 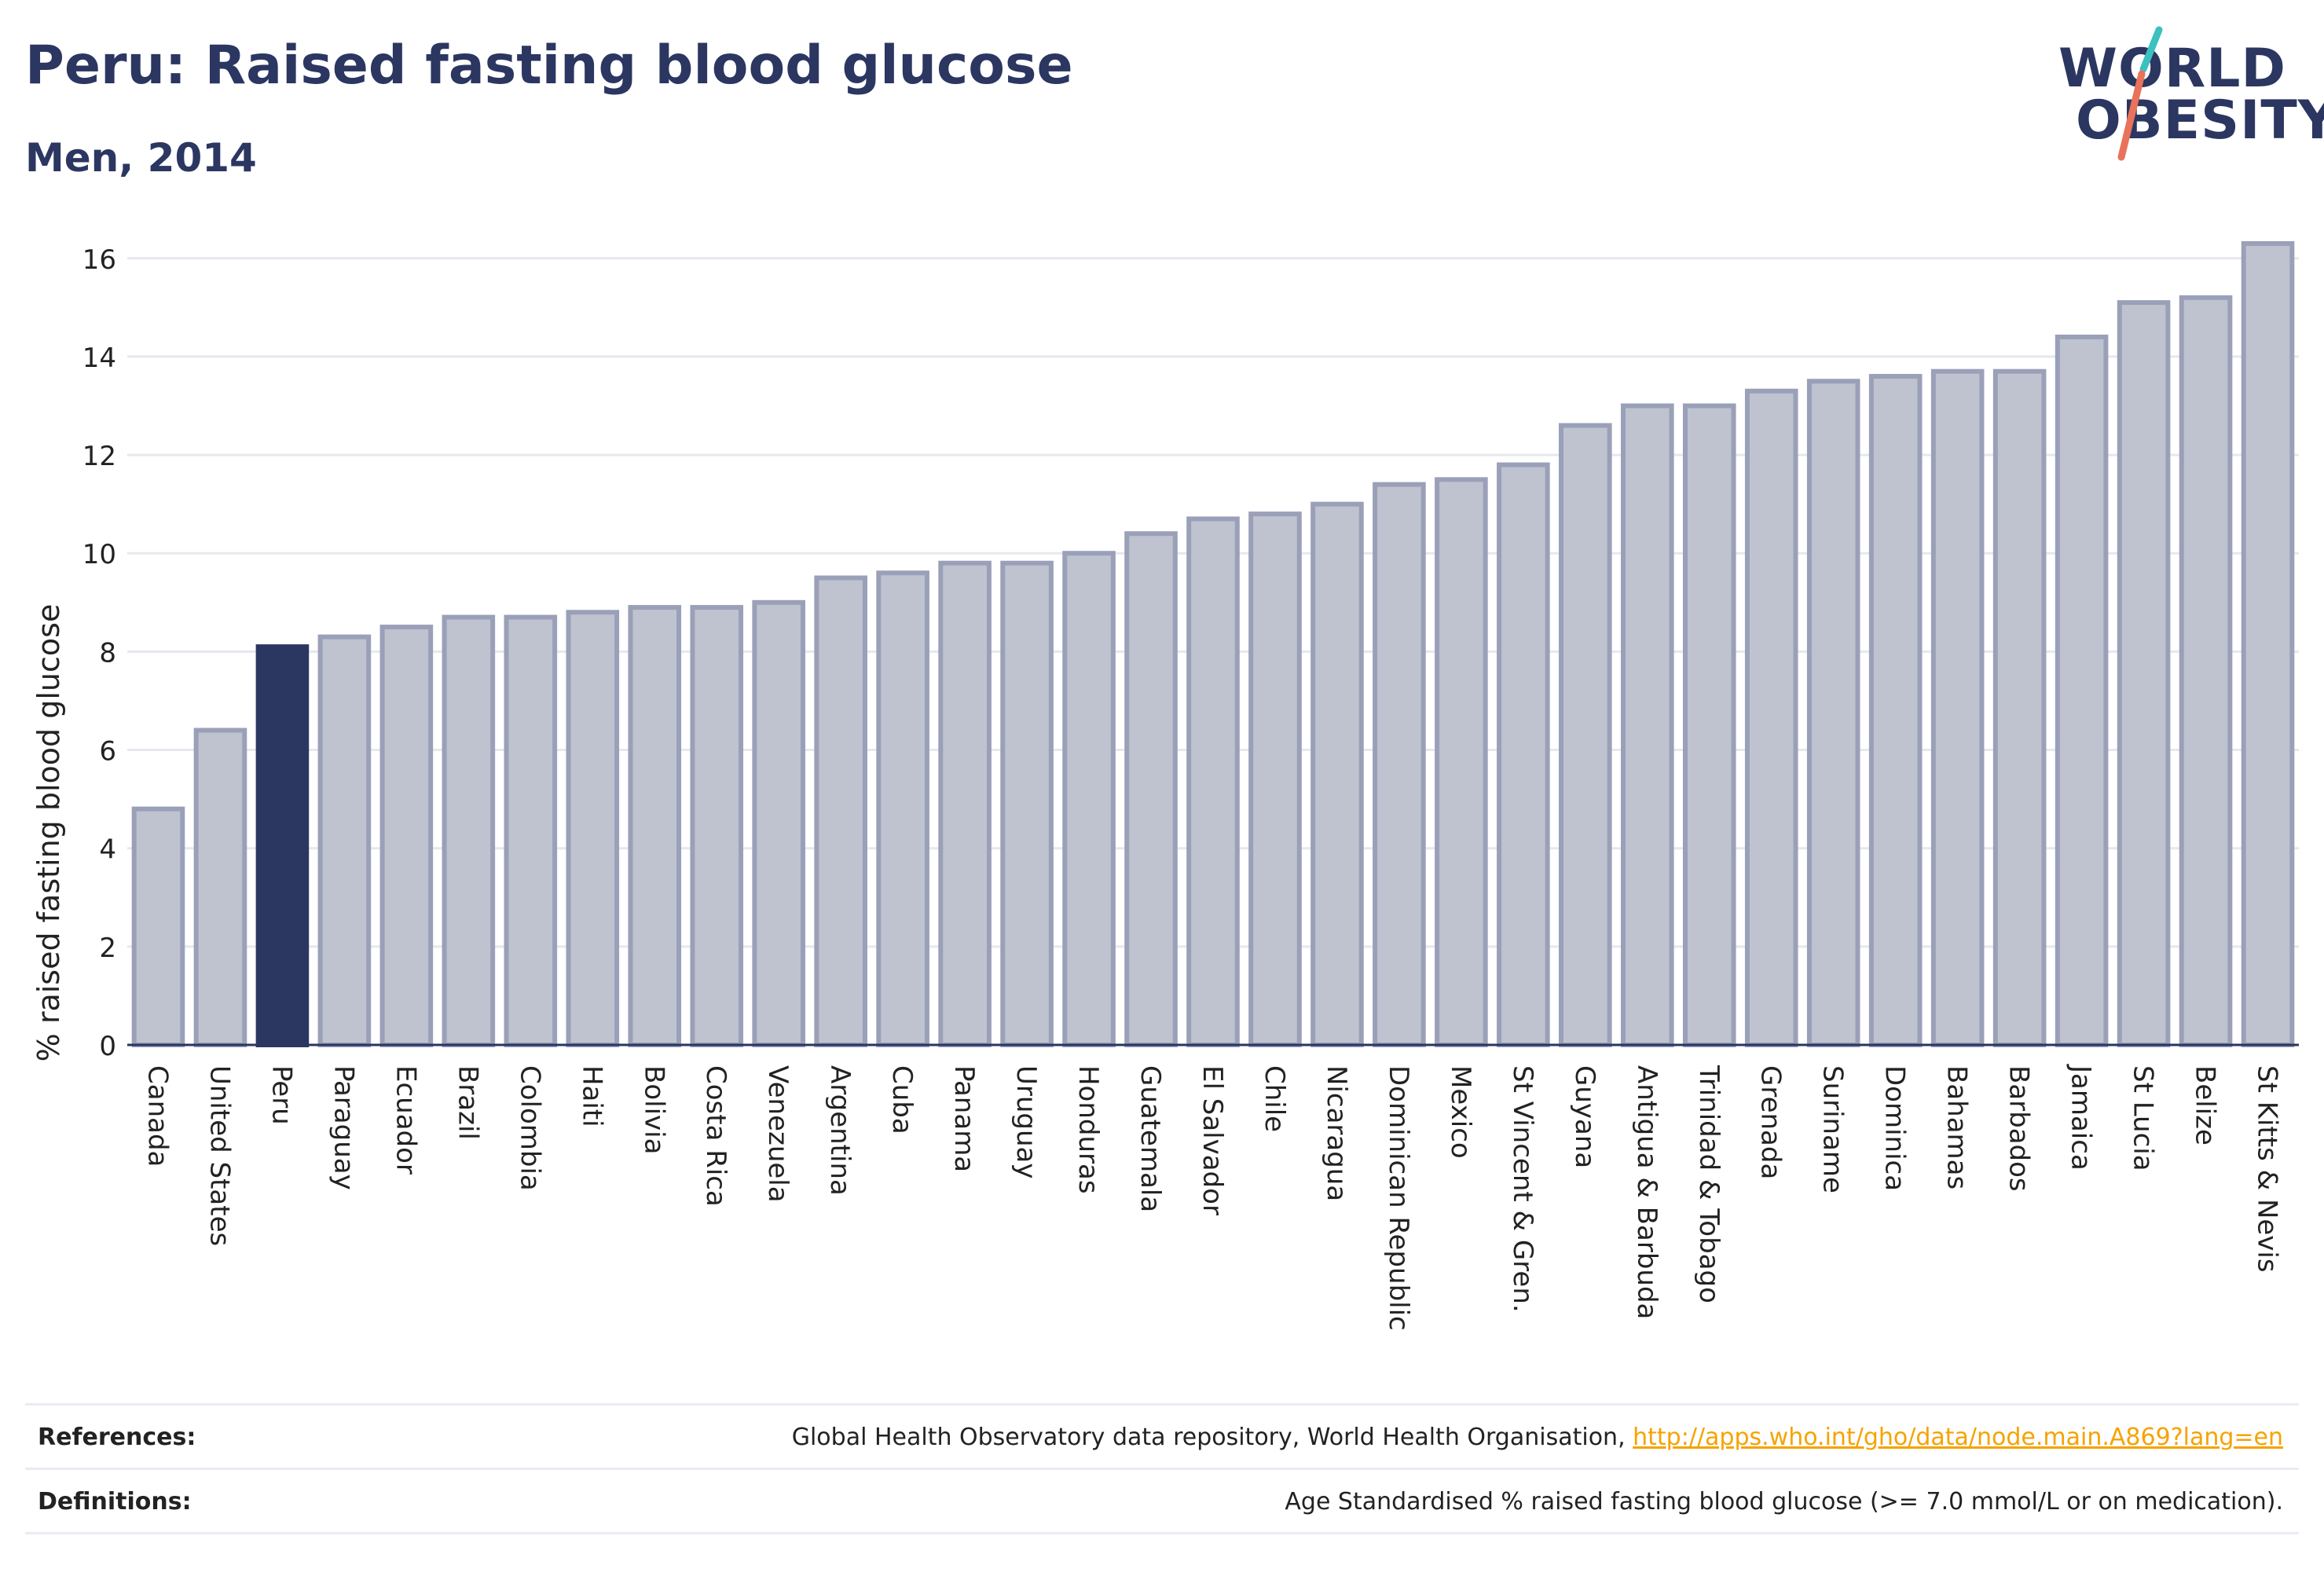 What do you see at coordinates (141, 158) in the screenshot?
I see `chart-subtitle: Men, 2014` at bounding box center [141, 158].